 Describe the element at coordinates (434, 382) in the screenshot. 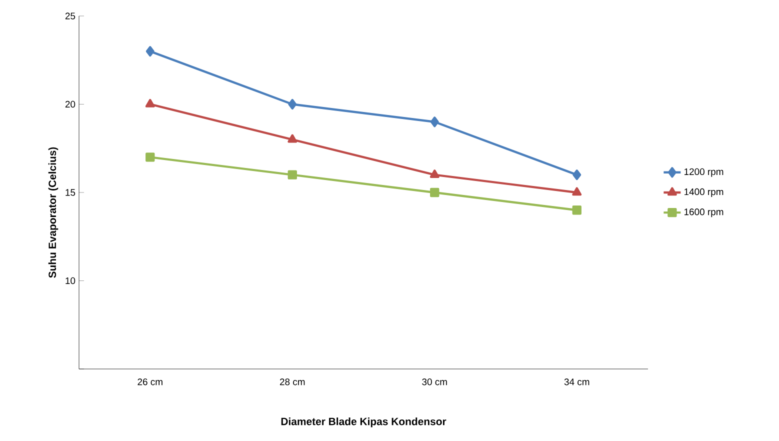

I see `x-tick-label: 30 cm` at that location.